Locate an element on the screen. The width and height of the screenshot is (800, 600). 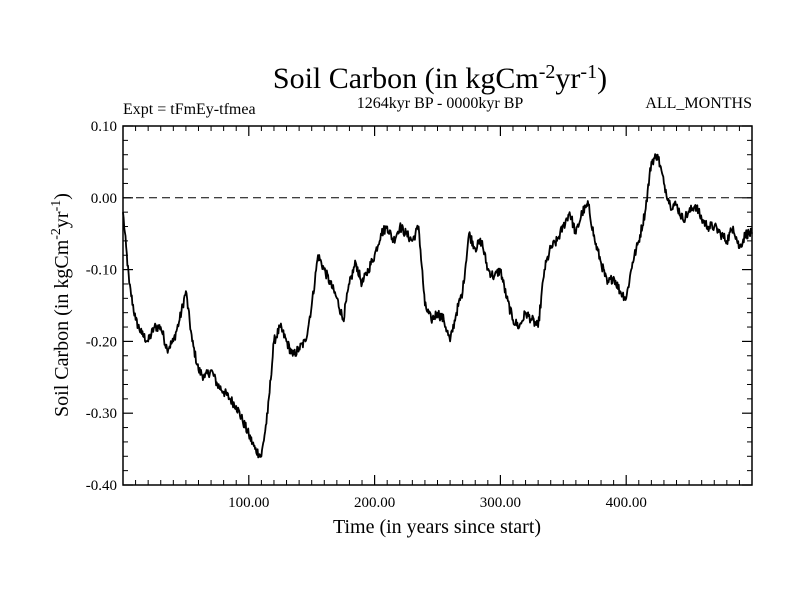
experiment-label: Expt = tFmEy-tfmea is located at coordinates (189, 109).